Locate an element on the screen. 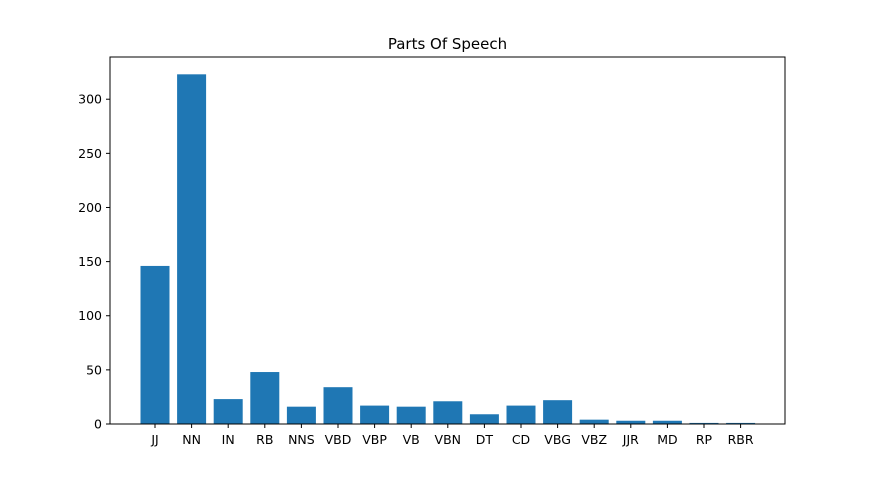  x-tick-label: RBR is located at coordinates (741, 439).